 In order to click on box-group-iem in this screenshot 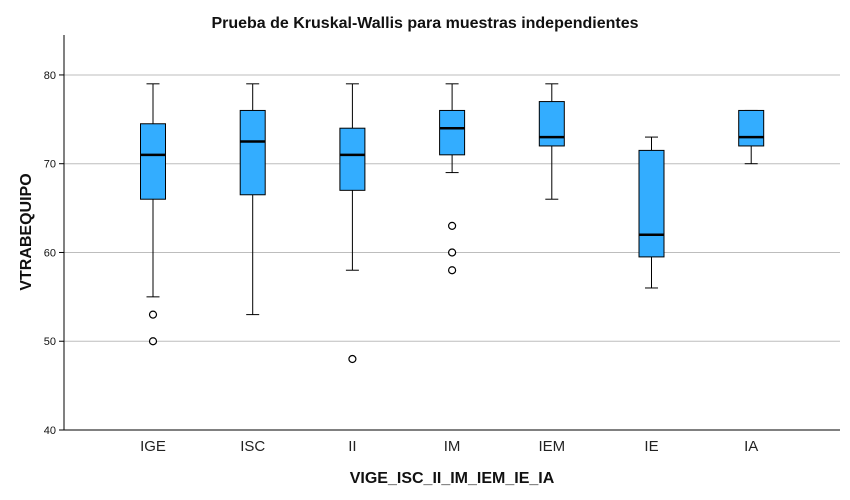, I will do `click(551, 141)`.